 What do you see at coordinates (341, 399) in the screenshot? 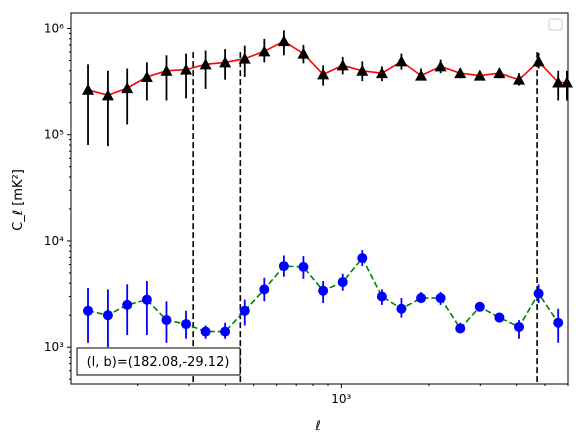
I see `x-tick-label: 10³` at bounding box center [341, 399].